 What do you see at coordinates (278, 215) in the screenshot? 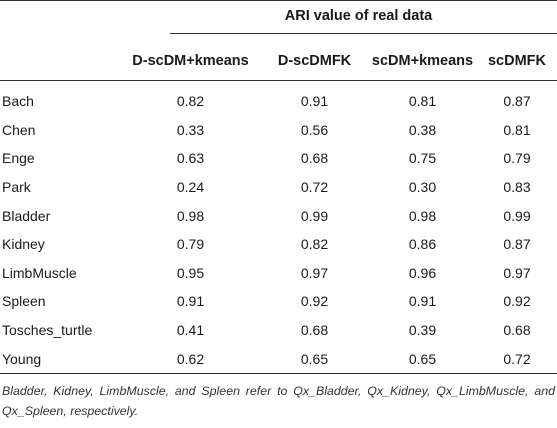
I see `table-row: Bladder 0.98 0.99 0.98 0.99` at bounding box center [278, 215].